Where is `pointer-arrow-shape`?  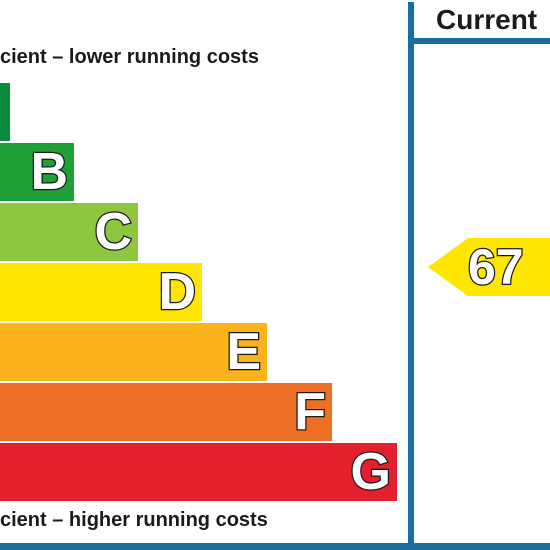
pointer-arrow-shape is located at coordinates (489, 267).